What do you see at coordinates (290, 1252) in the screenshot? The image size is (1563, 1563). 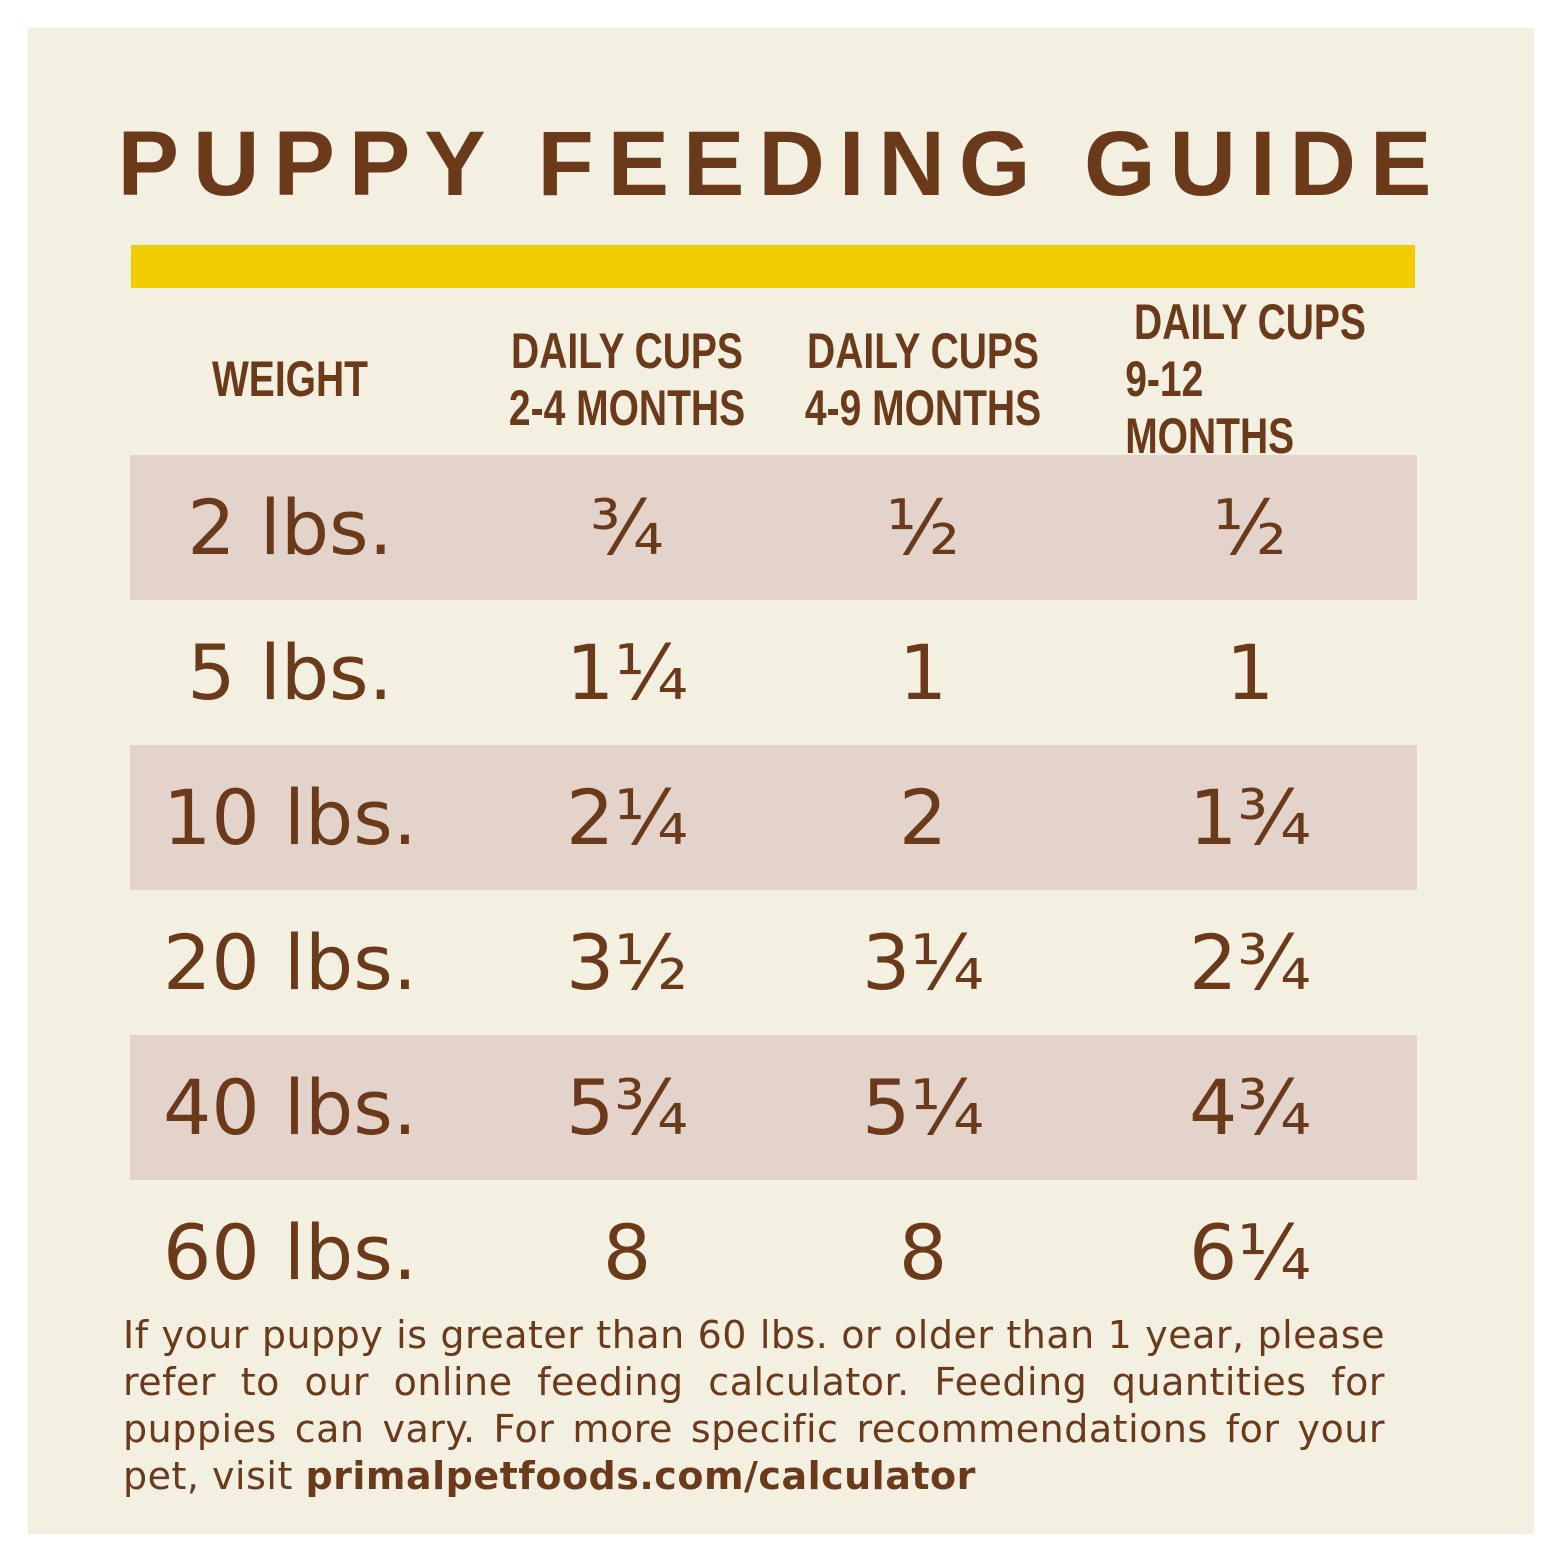 I see `weight-cell: 60 lbs.` at bounding box center [290, 1252].